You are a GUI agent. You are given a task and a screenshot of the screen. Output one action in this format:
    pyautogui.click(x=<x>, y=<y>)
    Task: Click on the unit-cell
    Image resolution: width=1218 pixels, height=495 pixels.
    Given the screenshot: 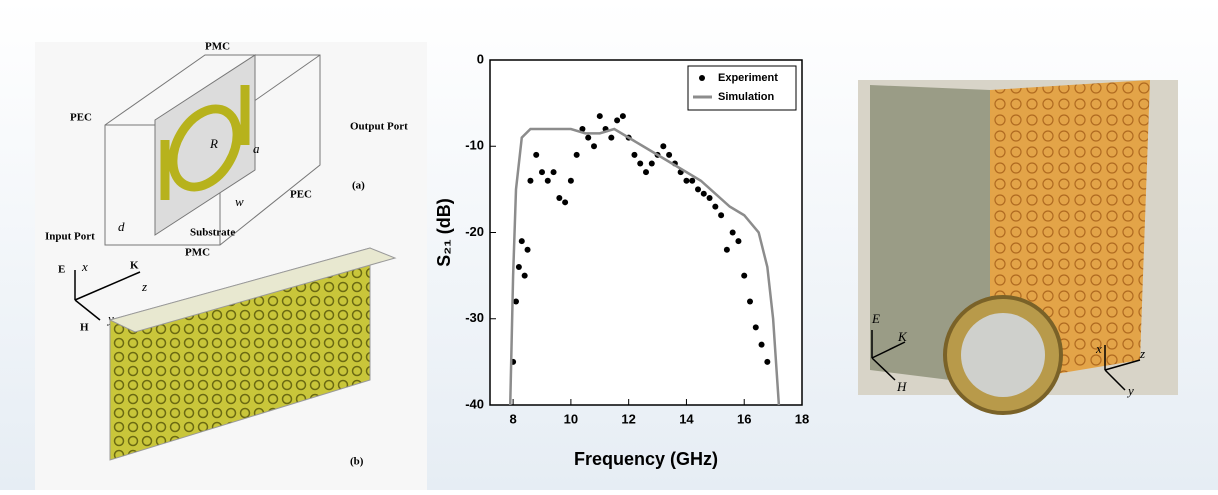 What is the action you would take?
    pyautogui.click(x=212, y=150)
    